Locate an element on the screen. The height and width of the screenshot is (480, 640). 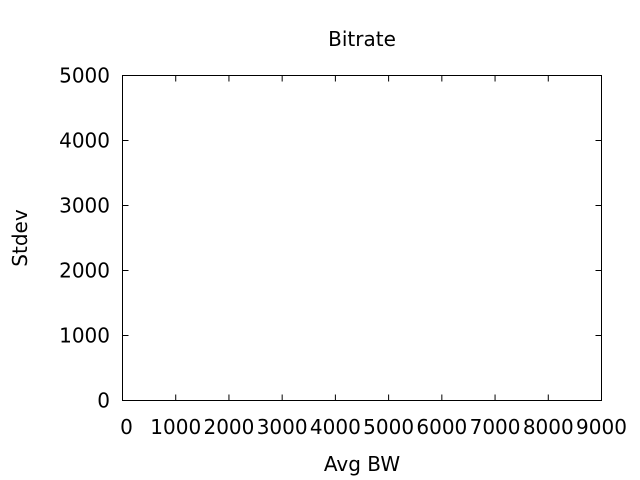
x-tick-label: 2000 is located at coordinates (228, 427).